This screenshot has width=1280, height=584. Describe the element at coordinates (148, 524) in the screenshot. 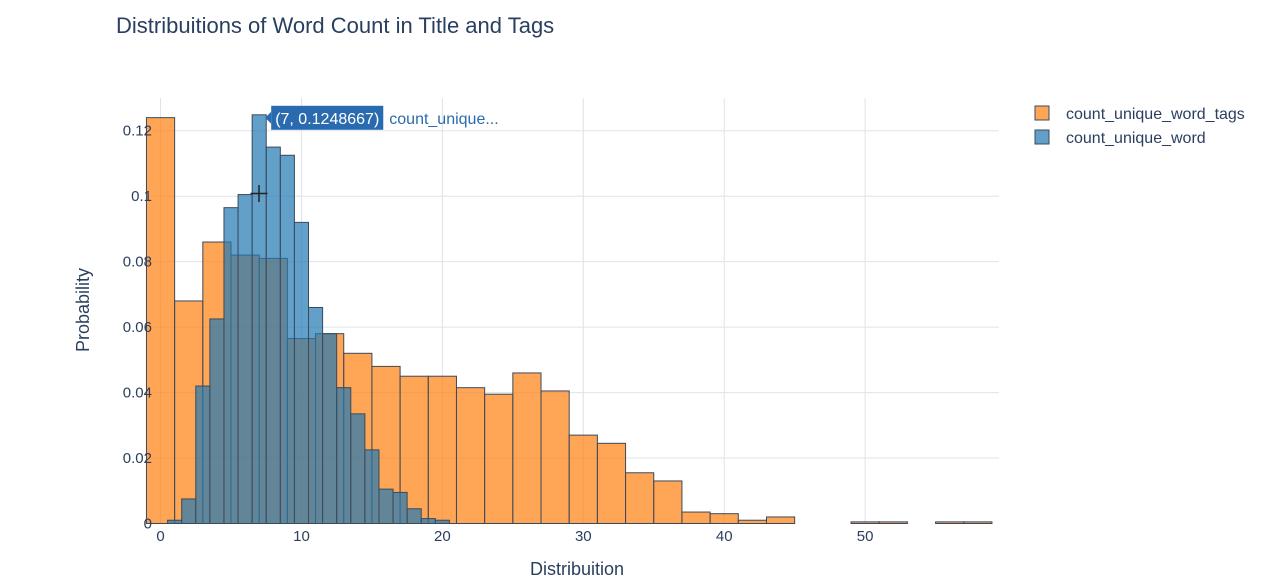

I see `y-tick-label: 0` at that location.